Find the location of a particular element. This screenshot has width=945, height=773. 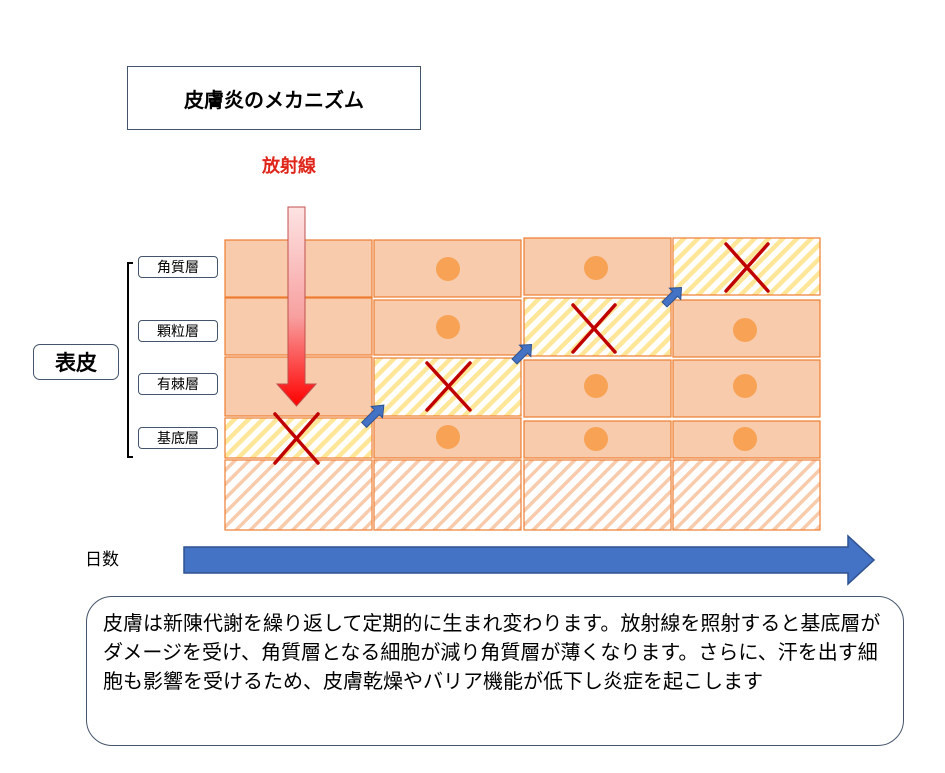

dermis-col2 is located at coordinates (447, 495).